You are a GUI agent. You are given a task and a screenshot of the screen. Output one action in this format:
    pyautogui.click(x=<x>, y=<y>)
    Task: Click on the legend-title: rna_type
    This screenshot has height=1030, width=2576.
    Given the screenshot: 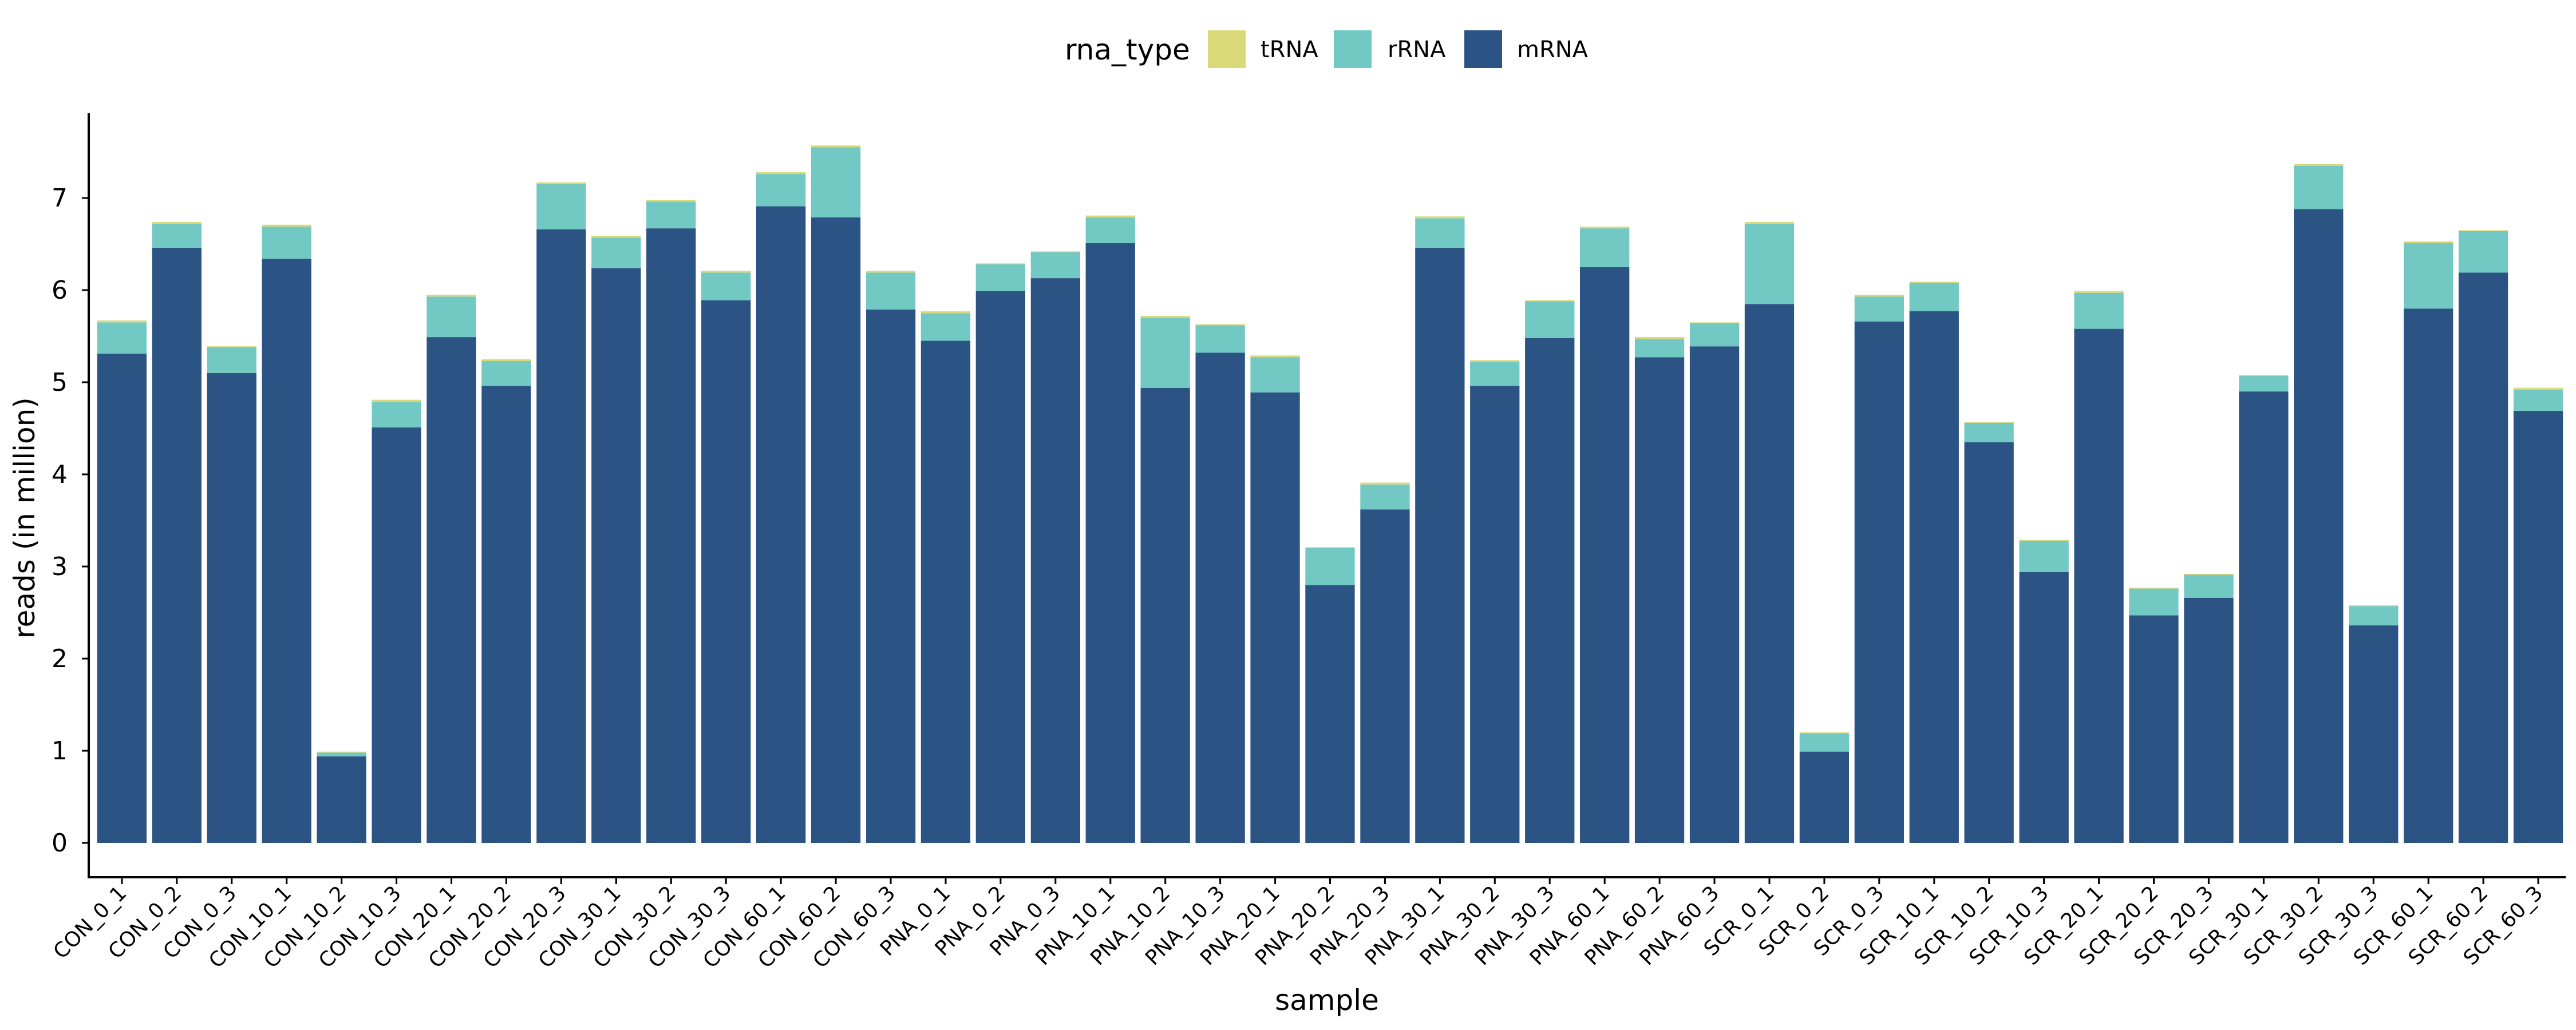 What is the action you would take?
    pyautogui.click(x=1127, y=49)
    